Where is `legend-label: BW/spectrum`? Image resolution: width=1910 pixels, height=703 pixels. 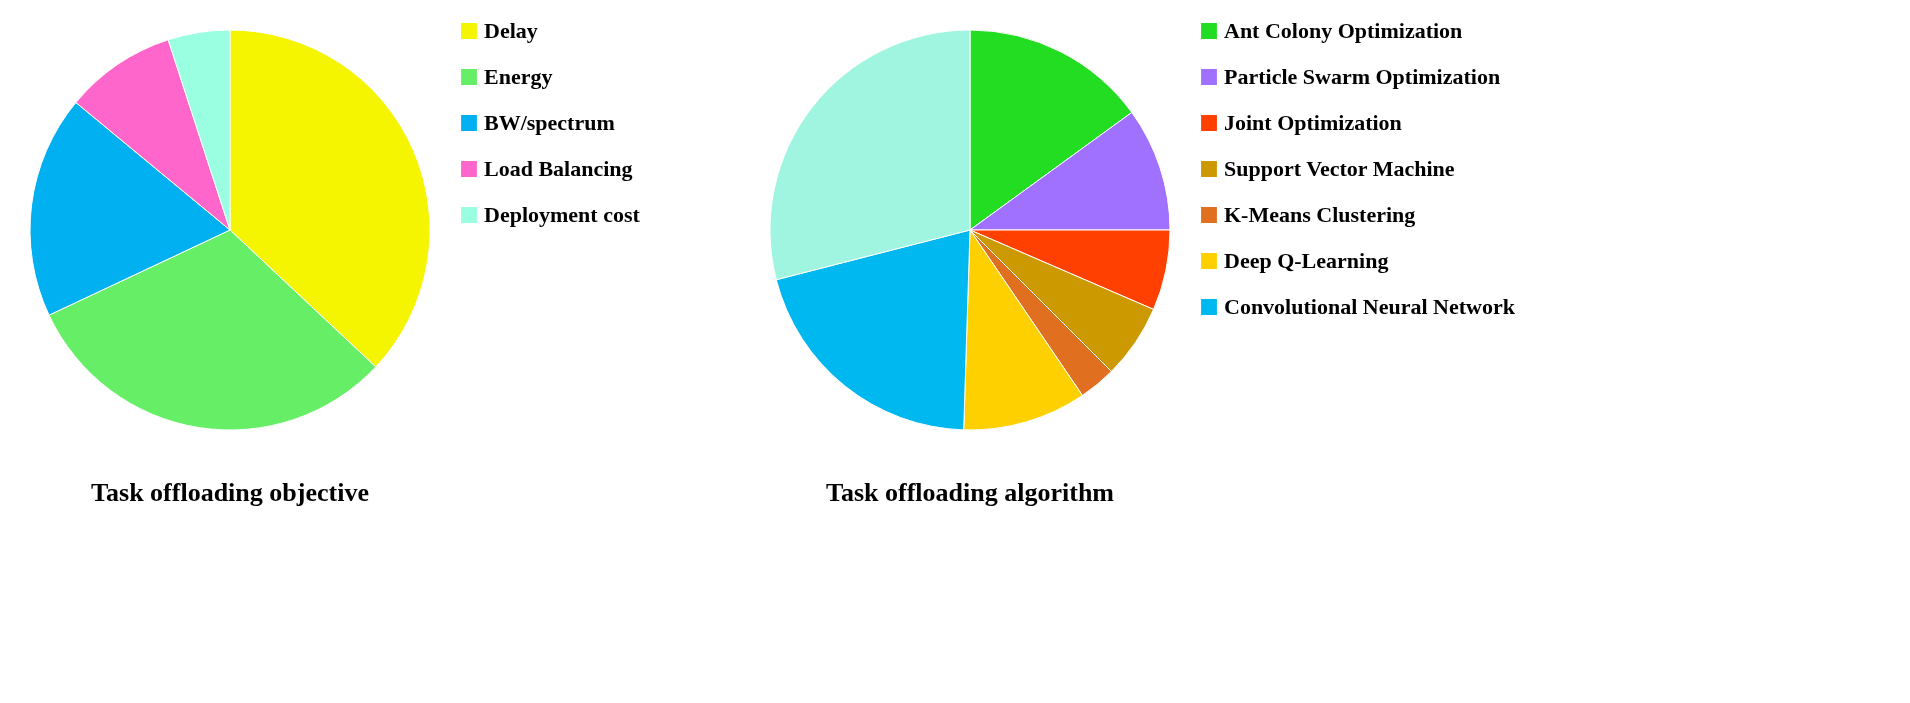
legend-label: BW/spectrum is located at coordinates (549, 122).